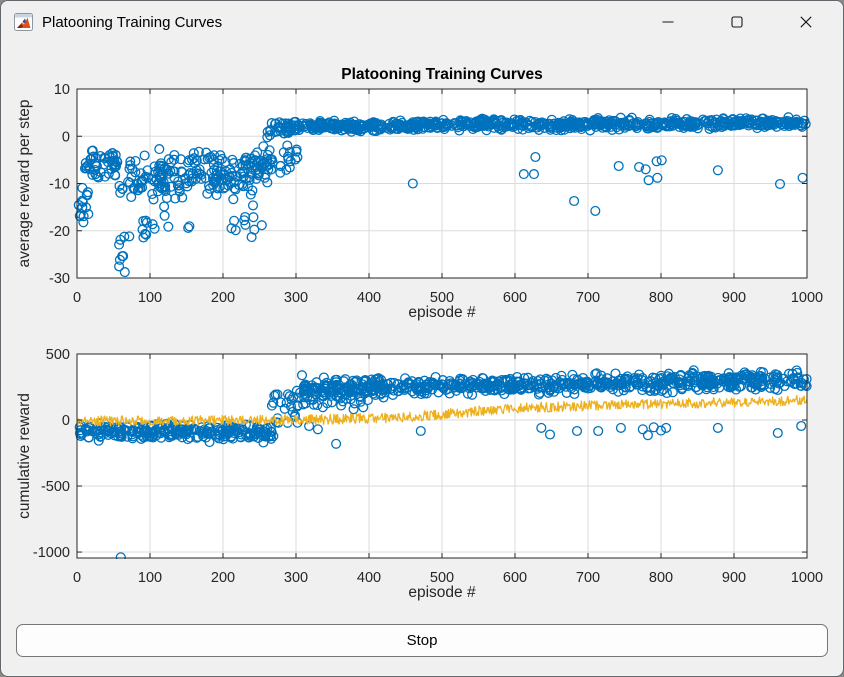  I want to click on close-button, so click(805, 22).